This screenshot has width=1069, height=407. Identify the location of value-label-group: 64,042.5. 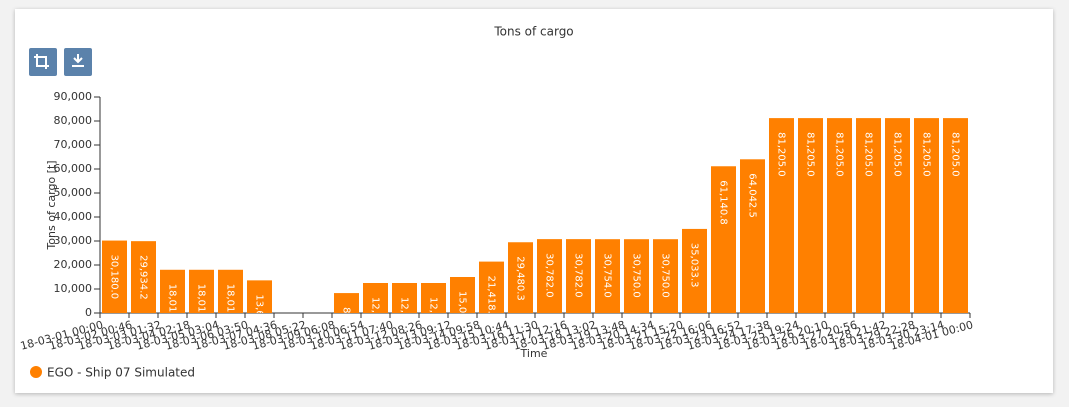
(752, 195).